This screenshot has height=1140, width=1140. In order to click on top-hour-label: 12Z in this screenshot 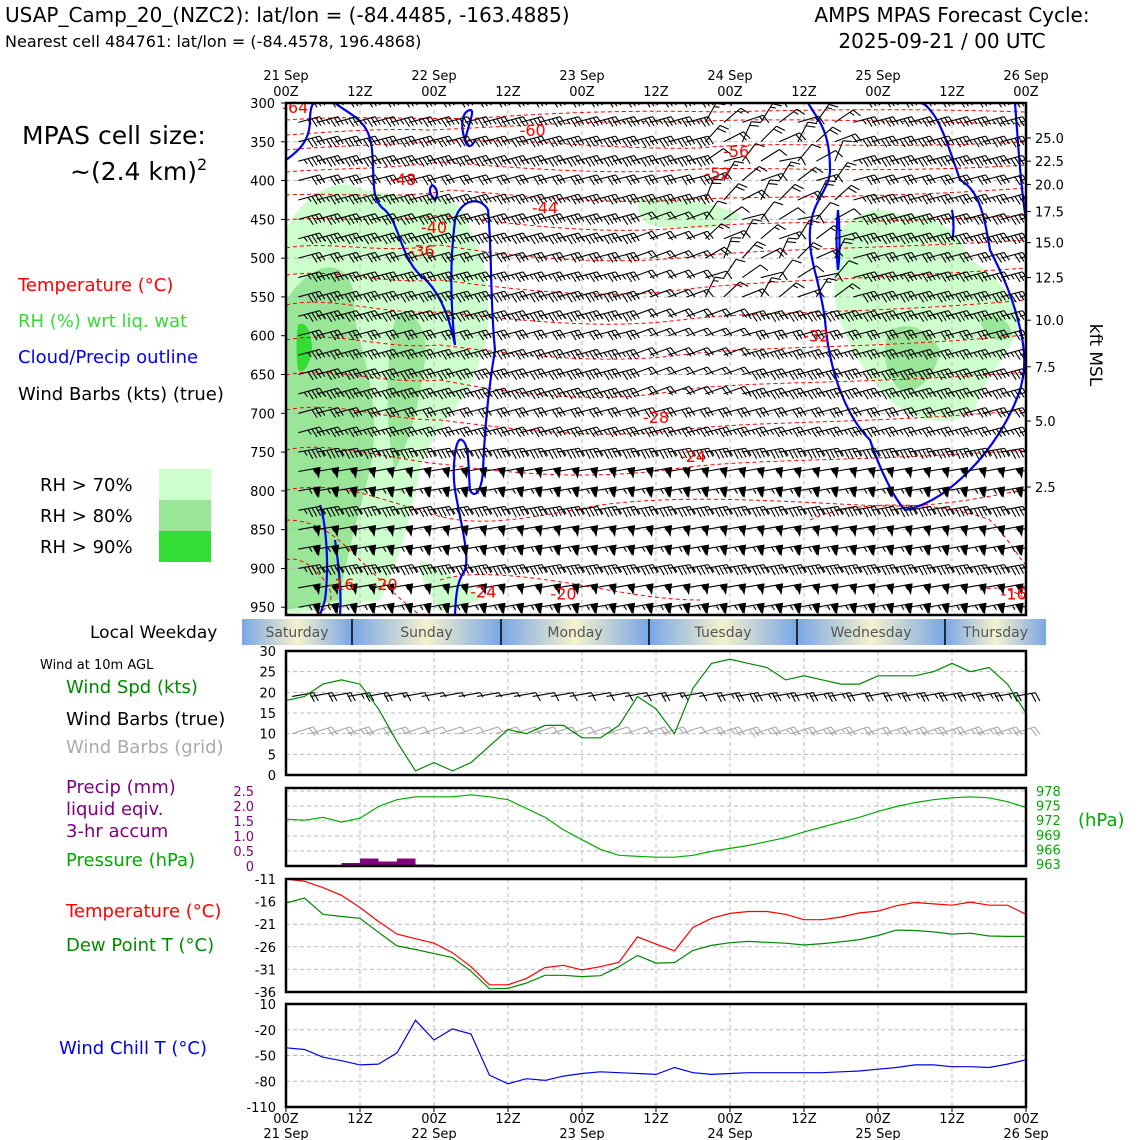, I will do `click(360, 92)`.